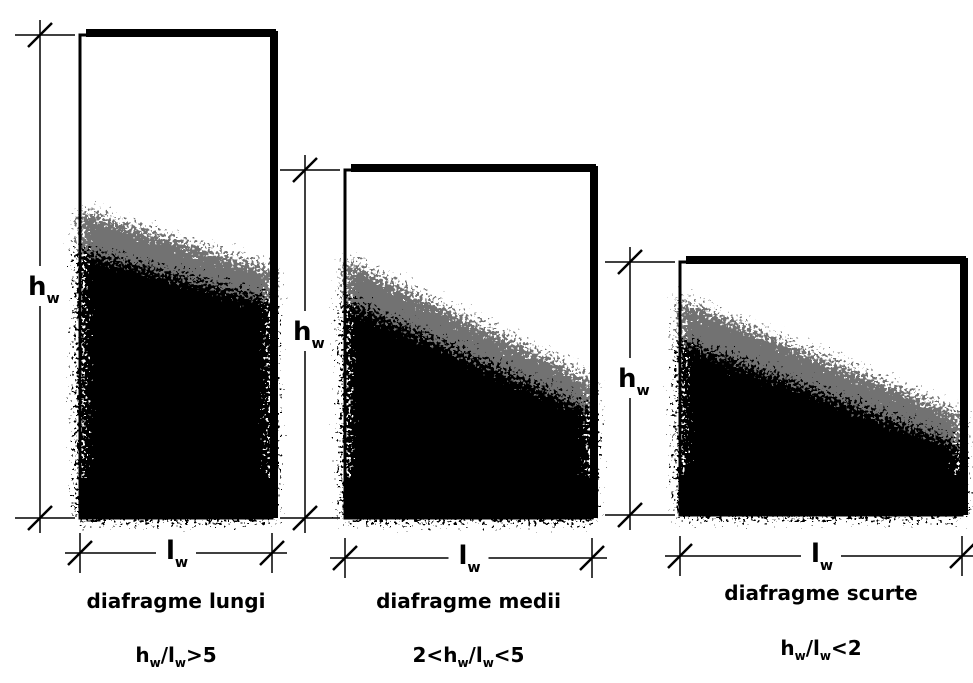 This screenshot has height=683, width=973. What do you see at coordinates (176, 601) in the screenshot?
I see `wall-type: diafragme lungi` at bounding box center [176, 601].